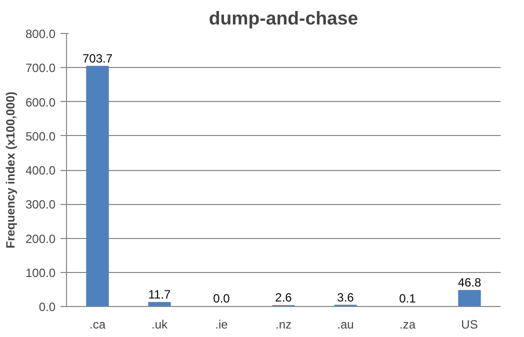 This screenshot has width=524, height=337. I want to click on data-label: 2.6, so click(283, 297).